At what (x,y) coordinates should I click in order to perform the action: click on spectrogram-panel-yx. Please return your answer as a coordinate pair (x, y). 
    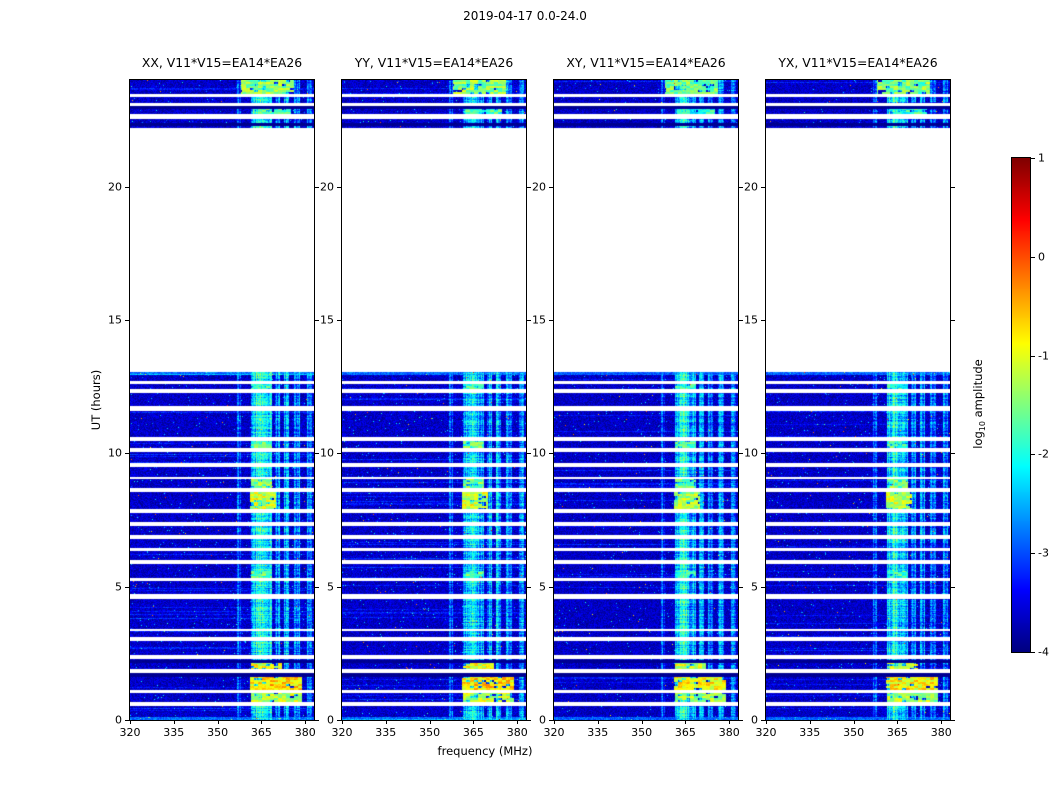
    Looking at the image, I should click on (858, 400).